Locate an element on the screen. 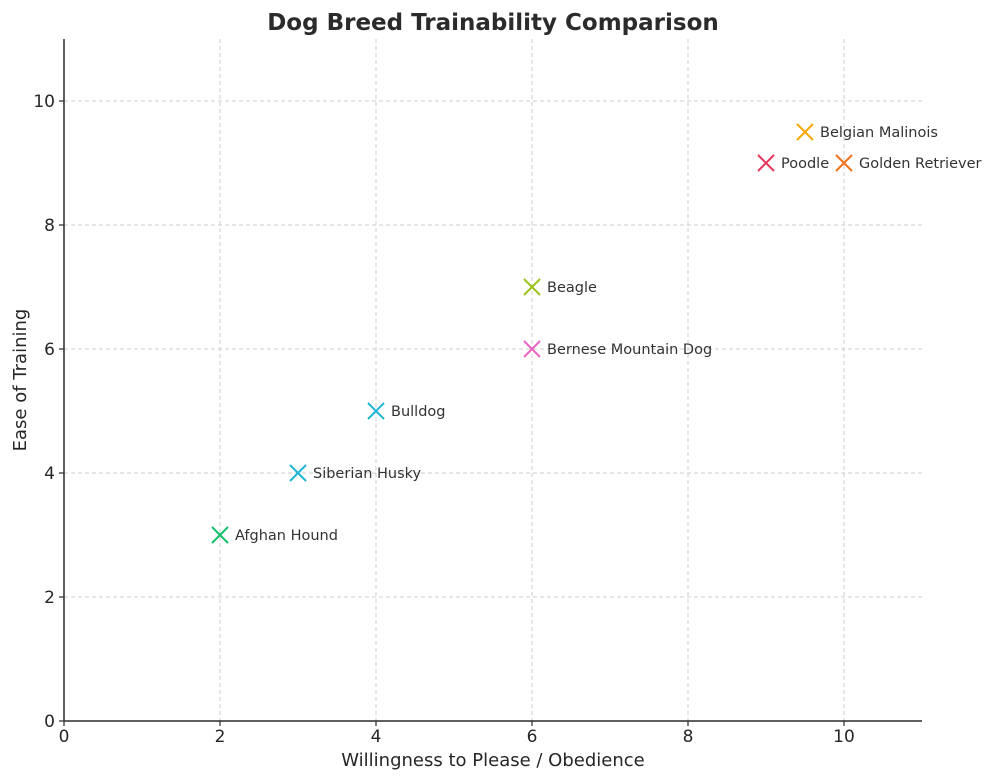 This screenshot has height=780, width=1000. data-point: Golden Retriever is located at coordinates (908, 163).